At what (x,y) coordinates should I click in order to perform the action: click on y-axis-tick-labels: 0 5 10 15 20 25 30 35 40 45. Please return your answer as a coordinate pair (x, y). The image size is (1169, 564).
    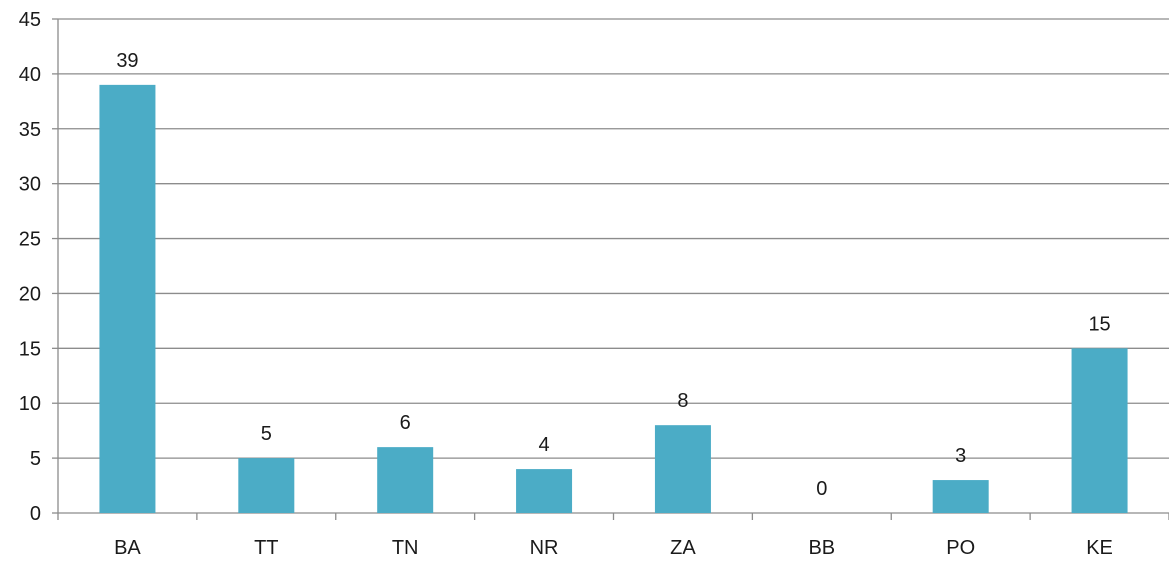
    Looking at the image, I should click on (30, 267).